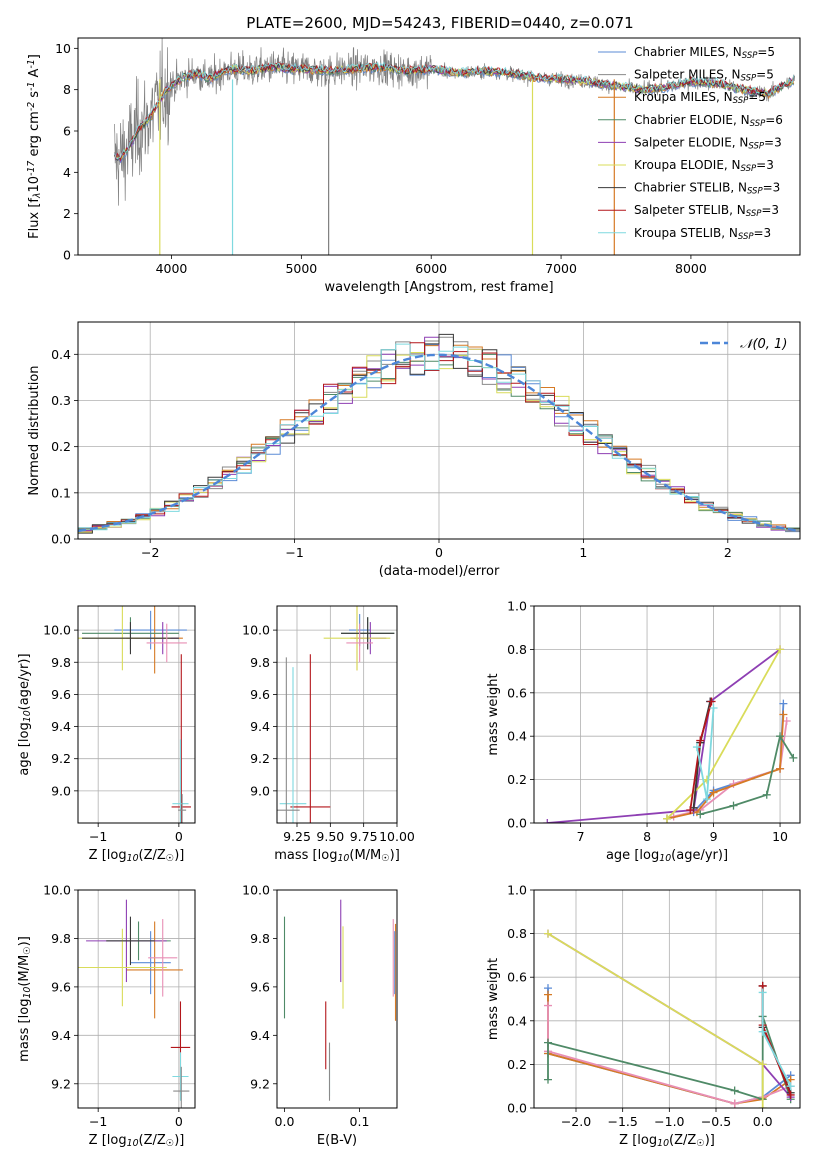  Describe the element at coordinates (25, 999) in the screenshot. I see `y-axis-label: mass [log10(M/M☉)]` at that location.